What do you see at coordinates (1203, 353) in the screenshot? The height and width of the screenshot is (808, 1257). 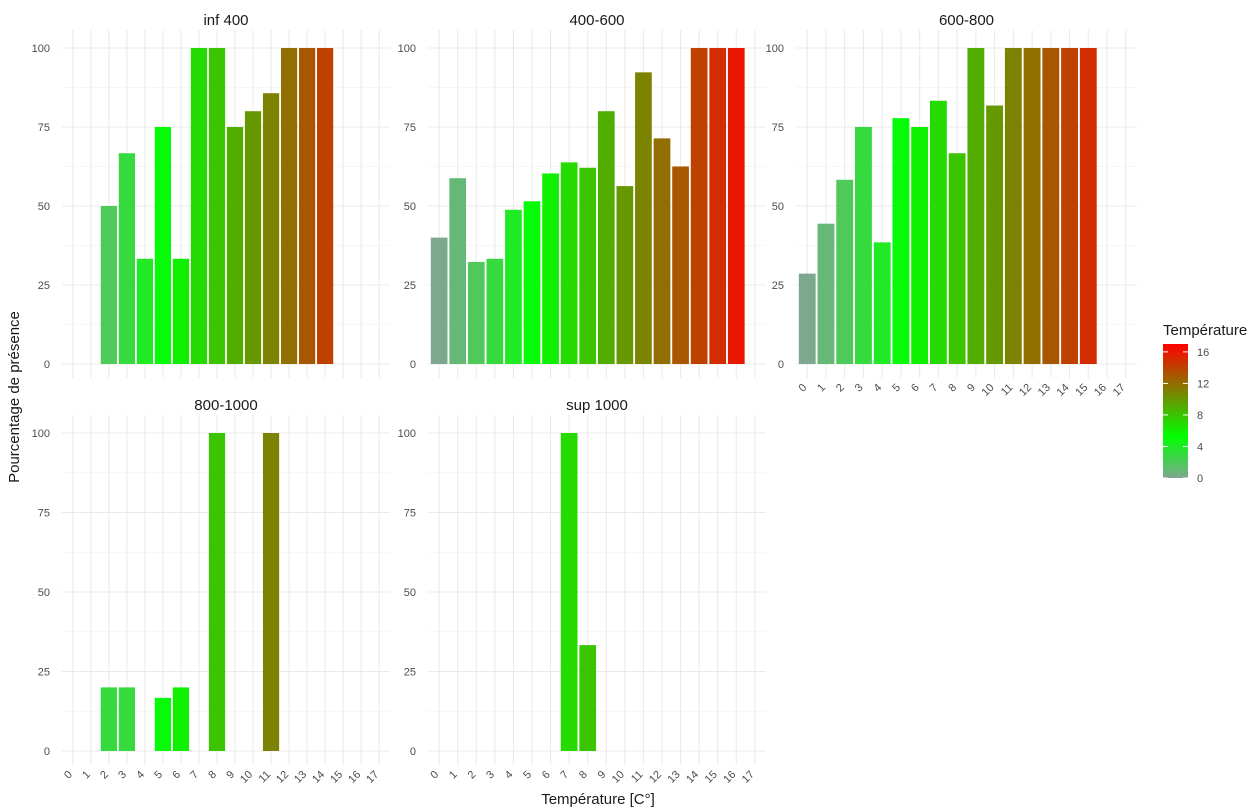 I see `legend-tick-label: 16` at bounding box center [1203, 353].